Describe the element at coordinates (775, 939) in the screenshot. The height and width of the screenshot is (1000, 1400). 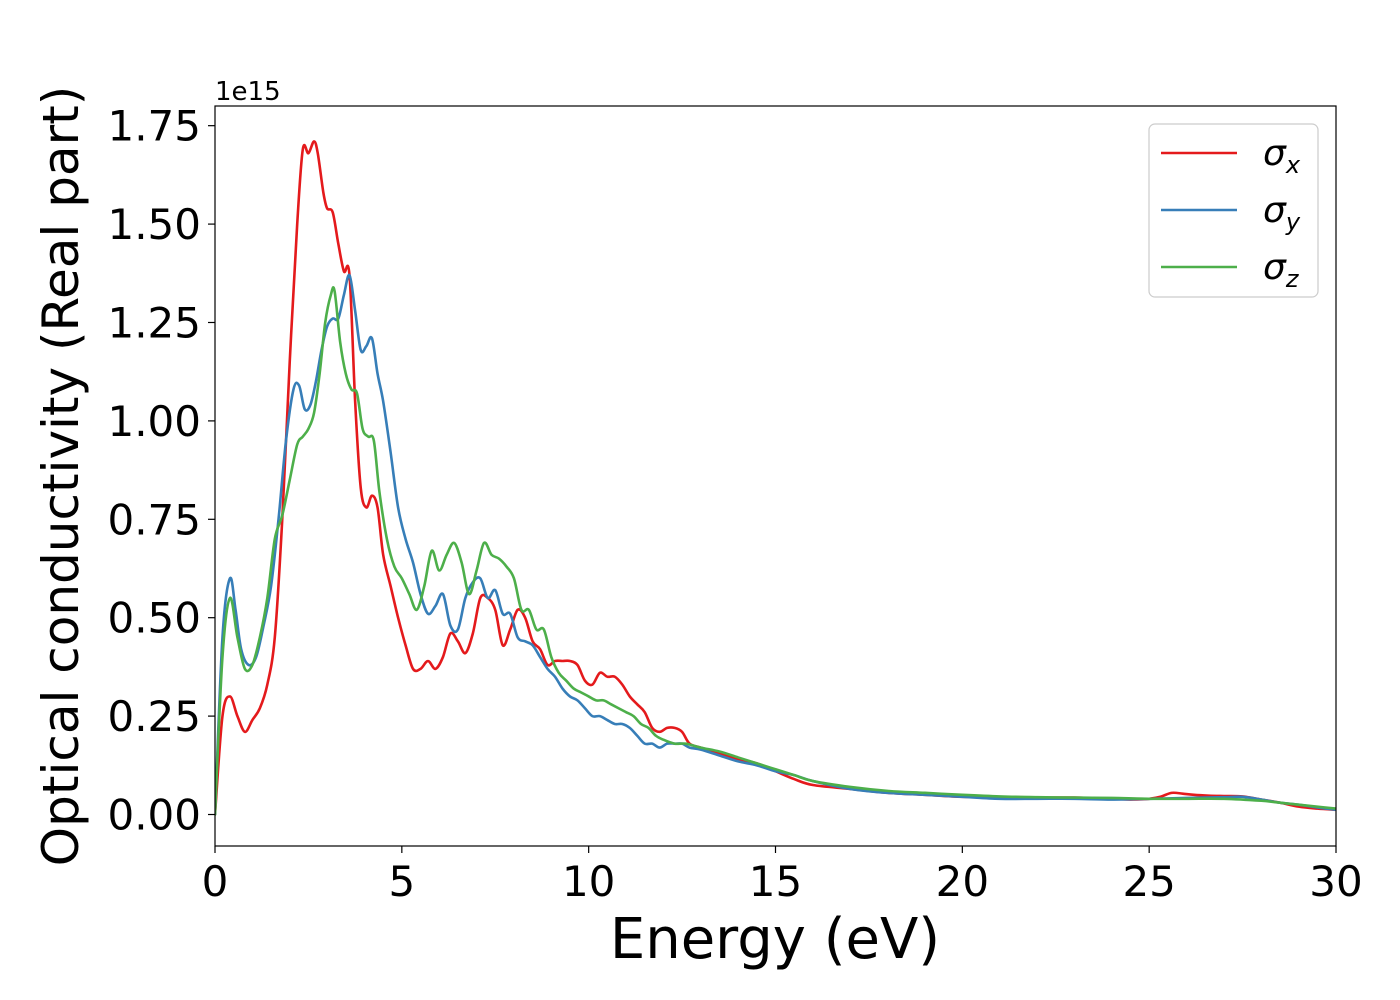
I see `x-axis-label: Energy (eV)` at that location.